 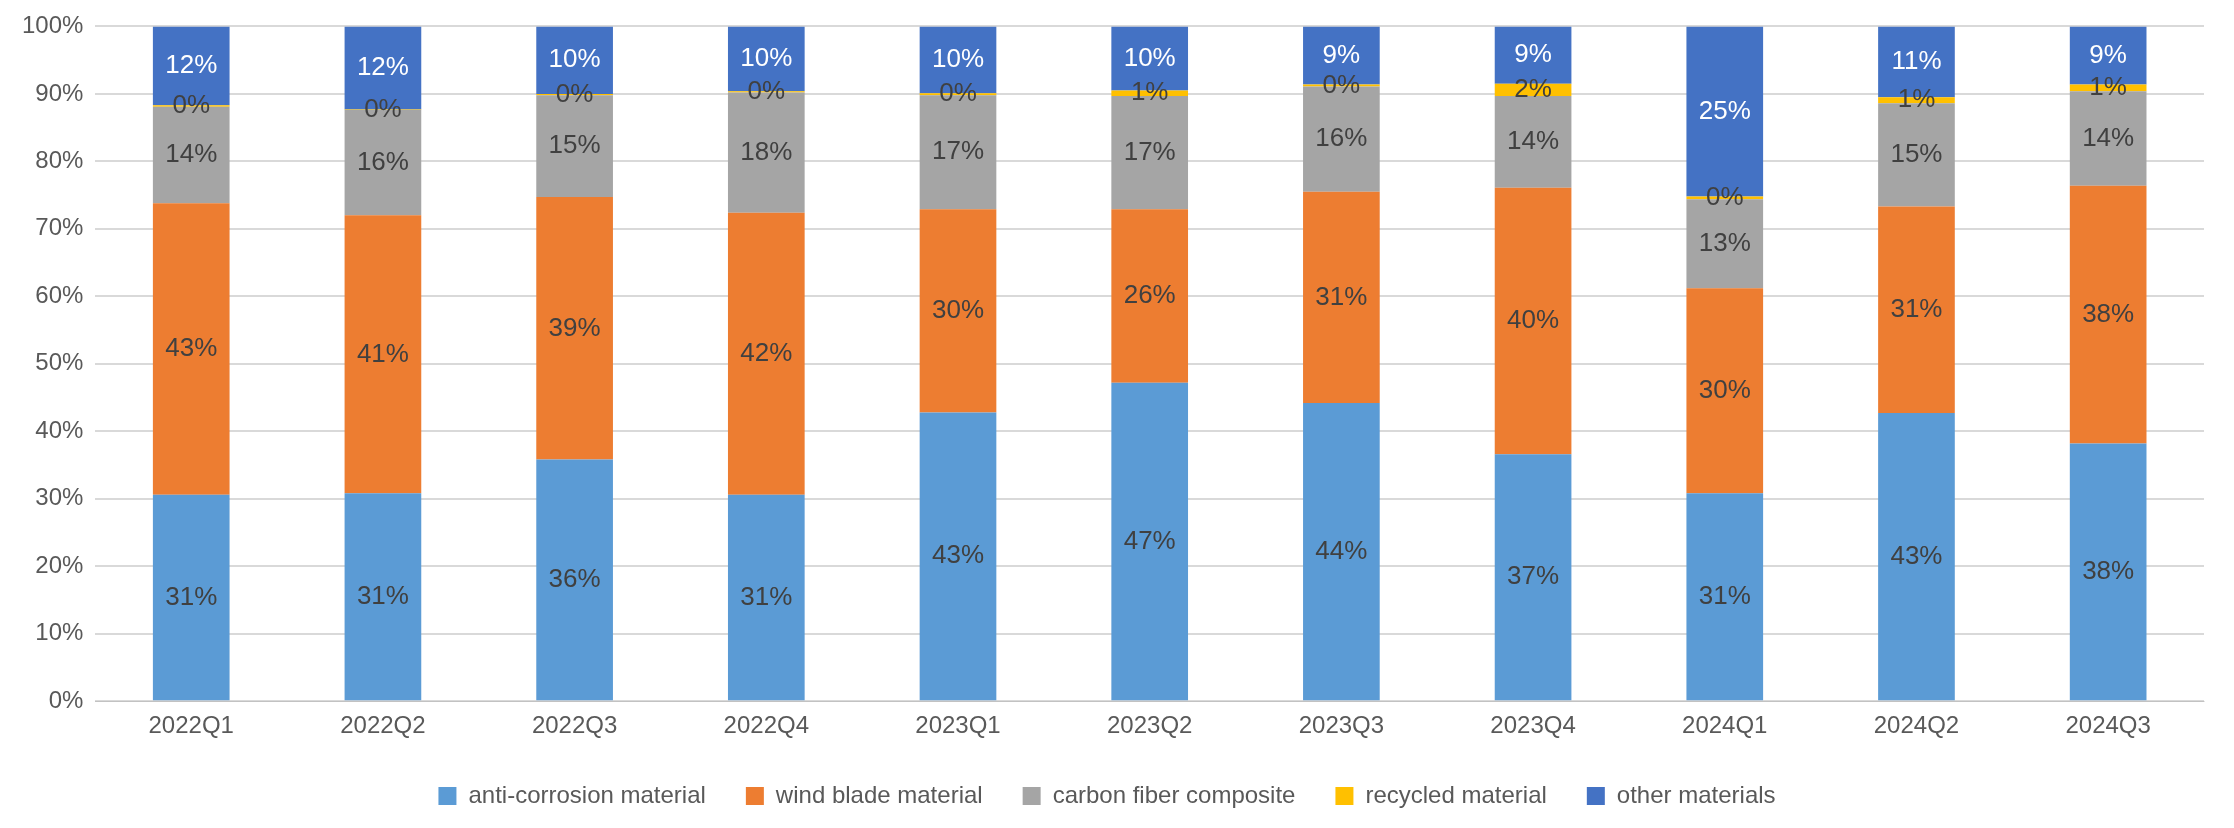 I want to click on y-tick-label: 70%, so click(x=59, y=227).